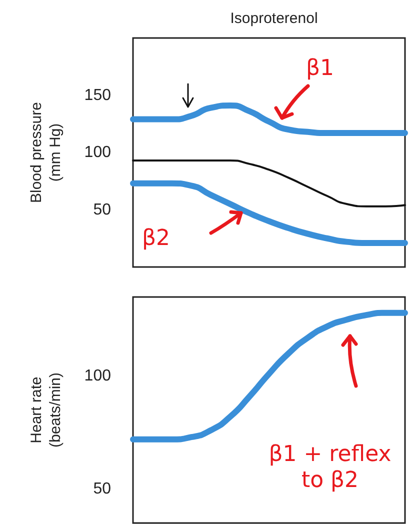 The height and width of the screenshot is (524, 418). What do you see at coordinates (46, 152) in the screenshot?
I see `y-axis-title: Blood pressure (mm Hg)` at bounding box center [46, 152].